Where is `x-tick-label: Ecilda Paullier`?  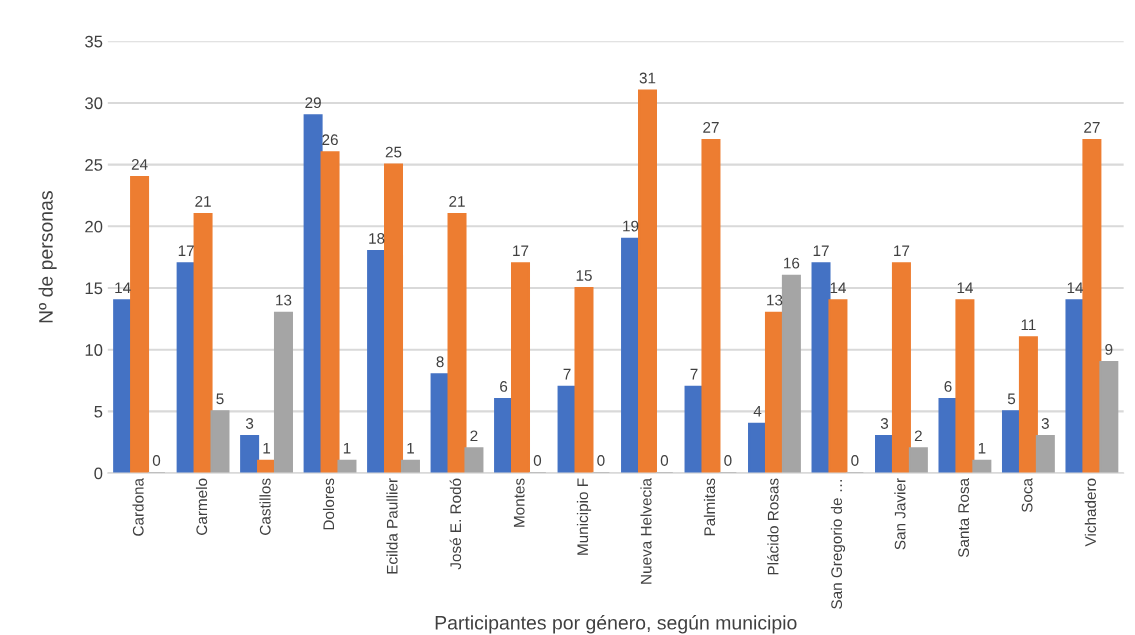
x-tick-label: Ecilda Paullier is located at coordinates (392, 526).